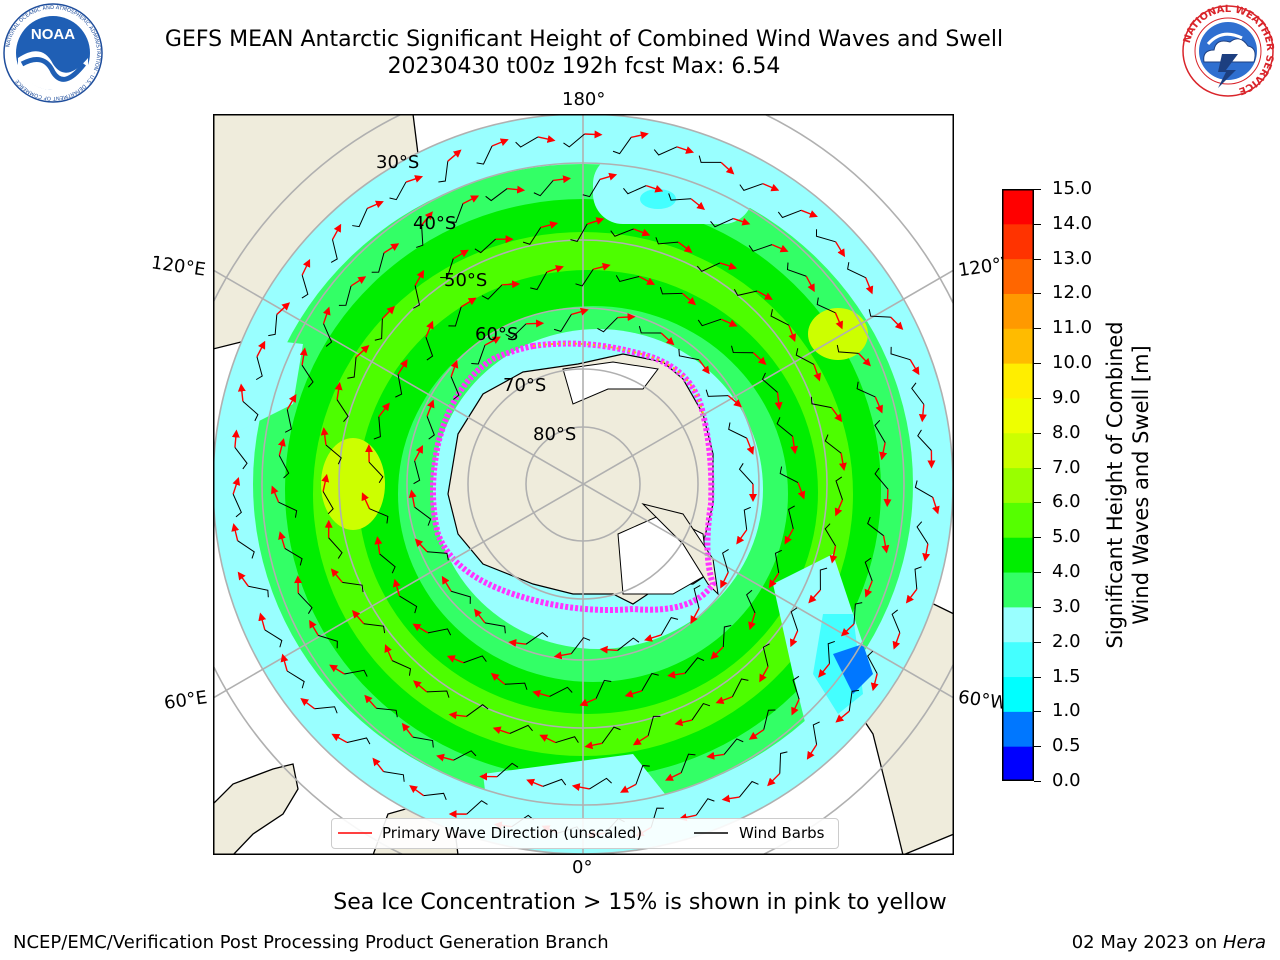 The height and width of the screenshot is (960, 1280). I want to click on colorbar-tick-label: 1.0, so click(1066, 711).